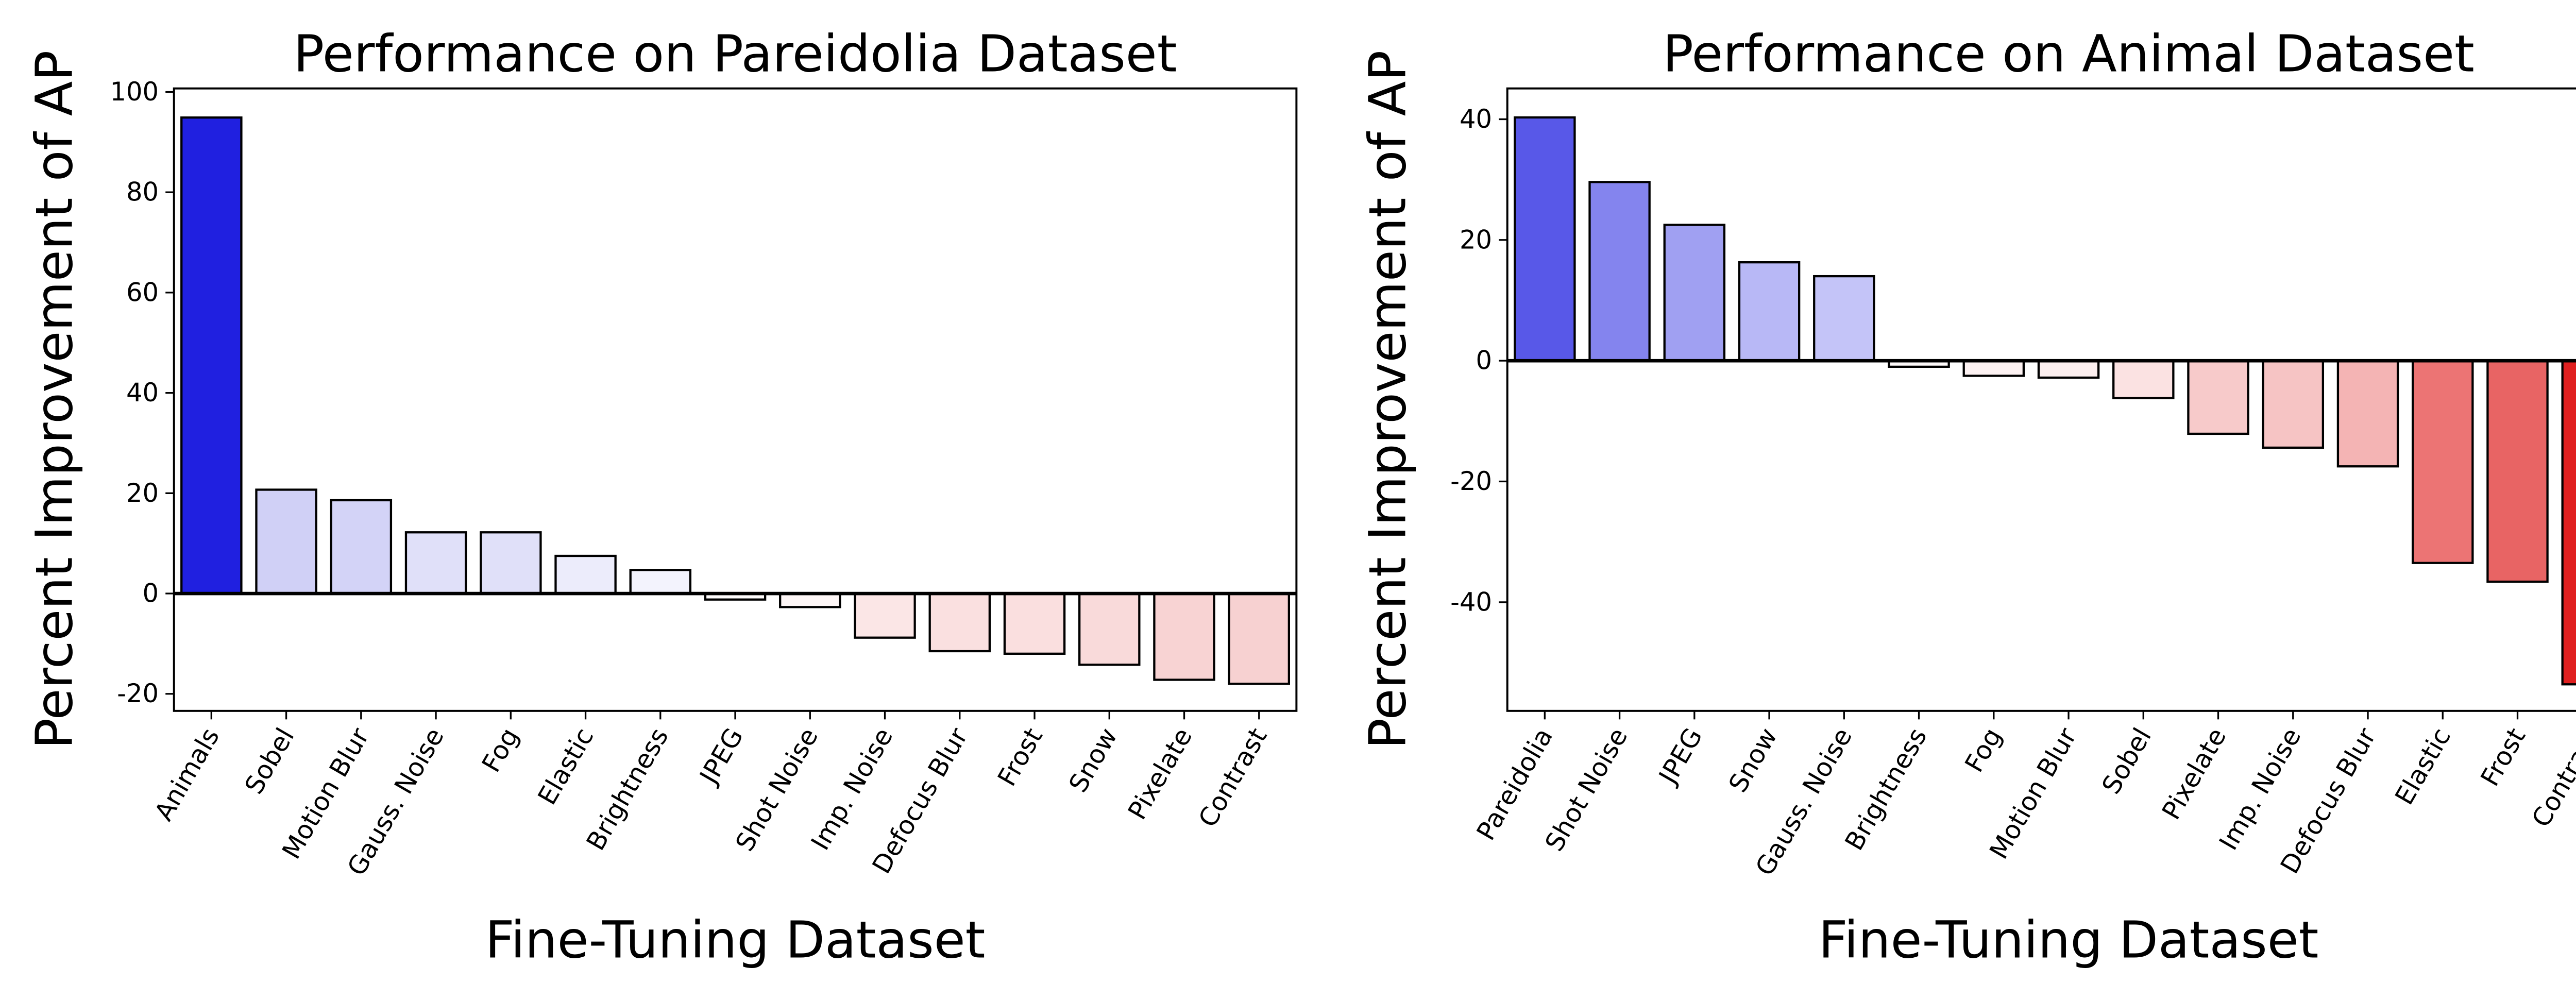 The width and height of the screenshot is (2576, 1000). I want to click on y-tick-label: 100, so click(135, 92).